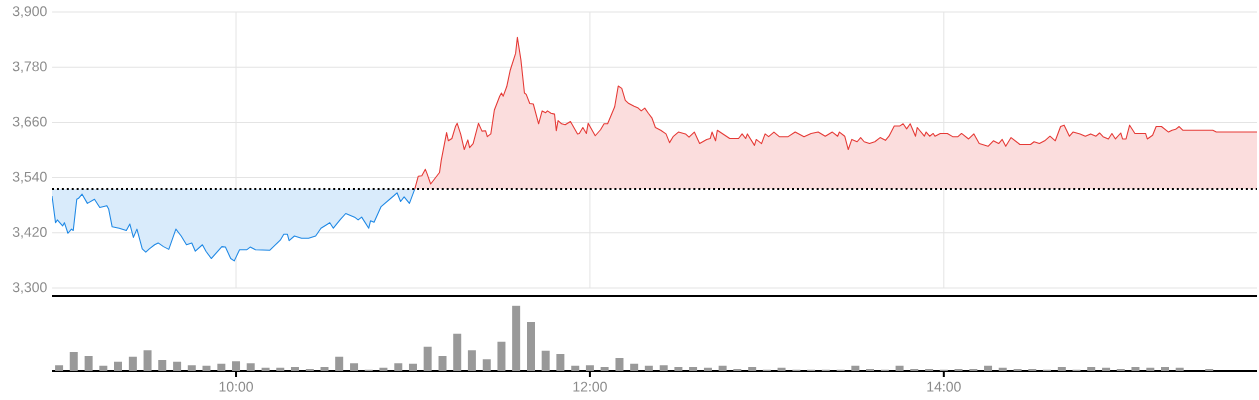 This screenshot has height=400, width=1259. What do you see at coordinates (944, 386) in the screenshot?
I see `x-tick-label: 14:00` at bounding box center [944, 386].